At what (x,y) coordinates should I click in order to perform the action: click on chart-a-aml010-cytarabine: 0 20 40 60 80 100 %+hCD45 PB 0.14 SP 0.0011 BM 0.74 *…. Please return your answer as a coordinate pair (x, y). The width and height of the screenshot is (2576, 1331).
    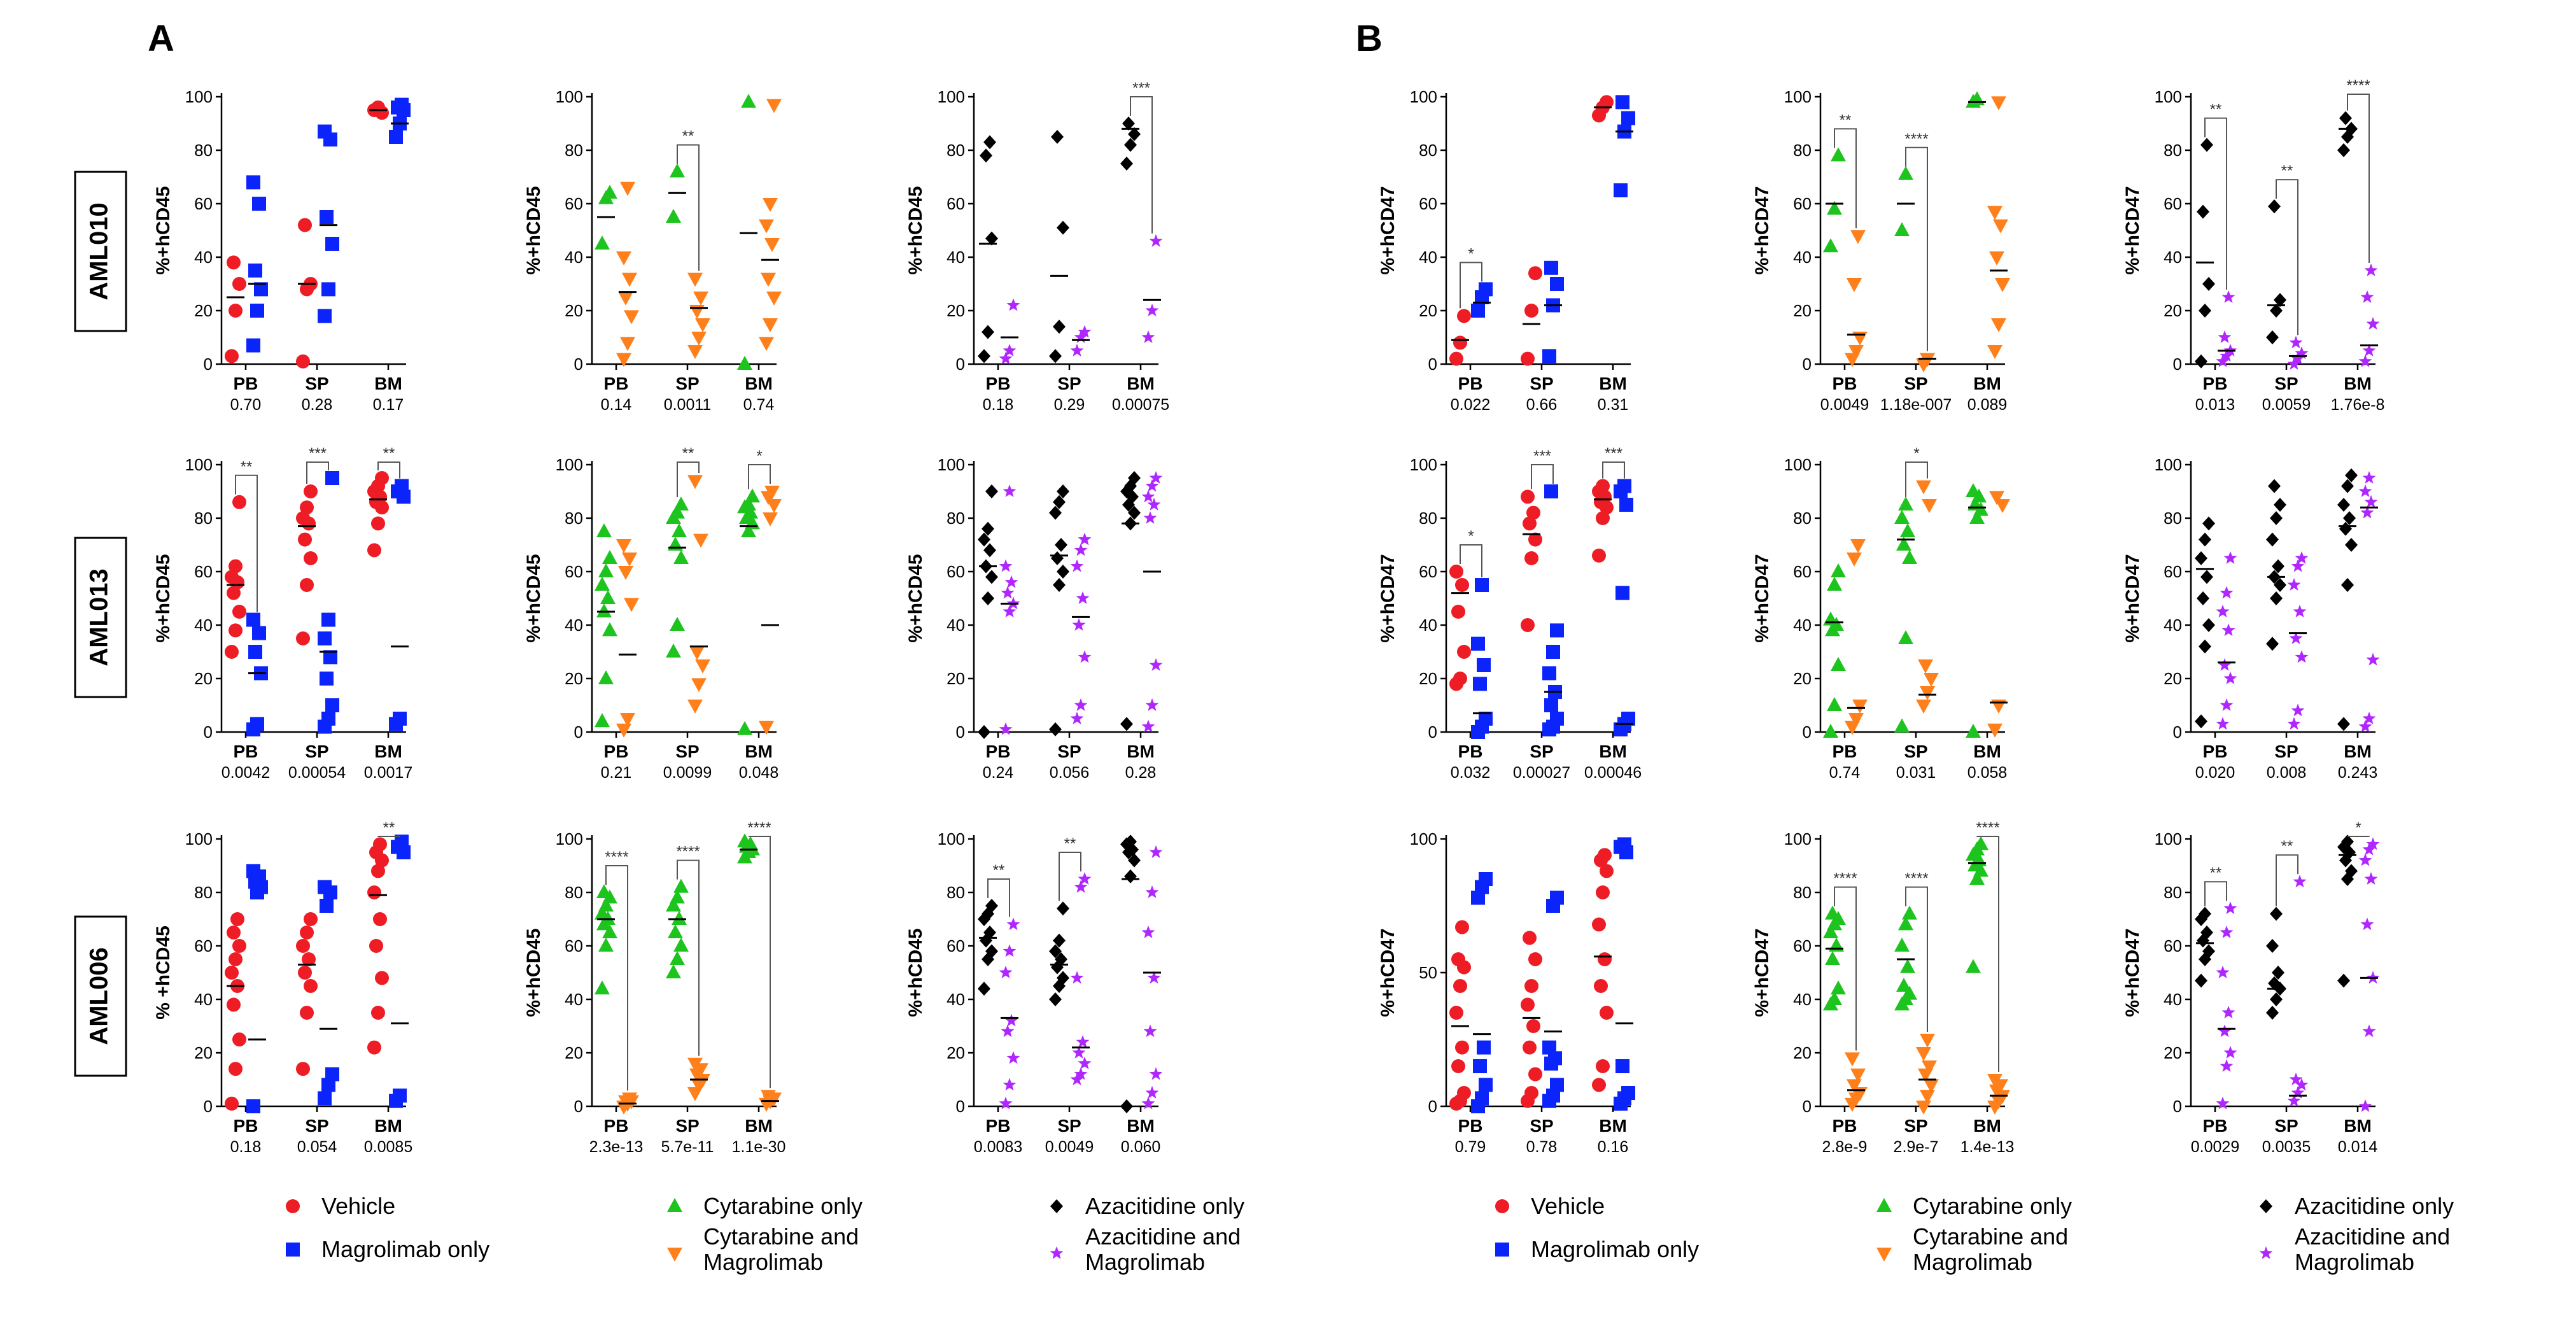
    Looking at the image, I should click on (652, 251).